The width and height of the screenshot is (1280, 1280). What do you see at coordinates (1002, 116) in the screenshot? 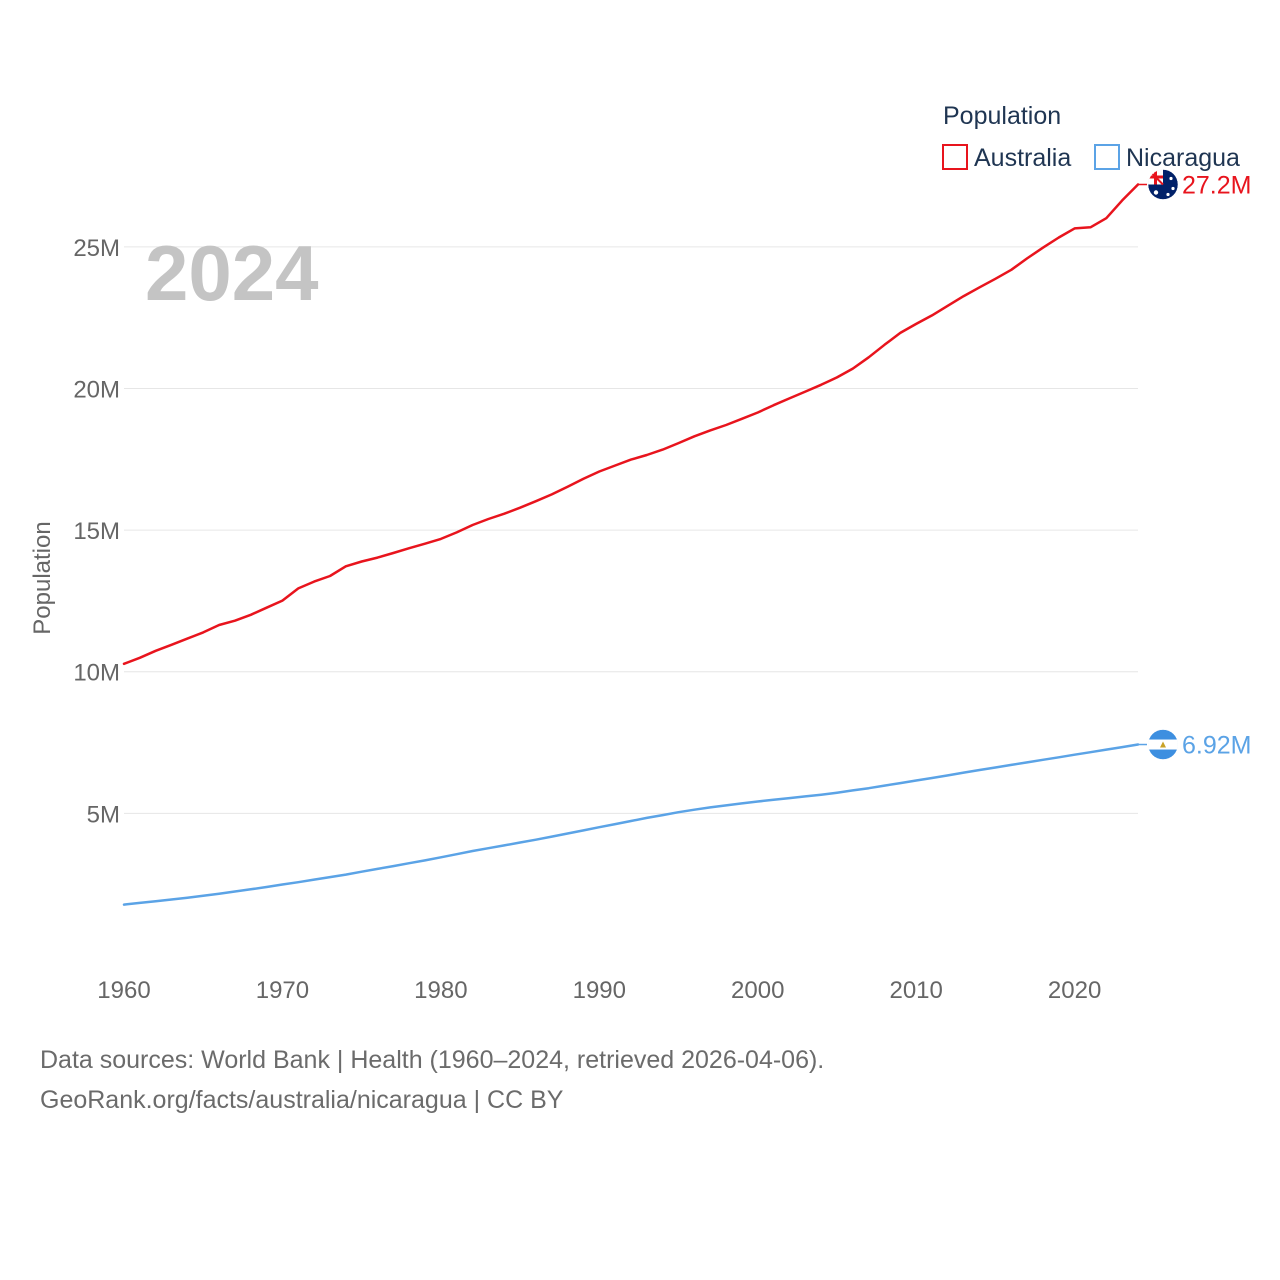
I see `legend-title: Population` at bounding box center [1002, 116].